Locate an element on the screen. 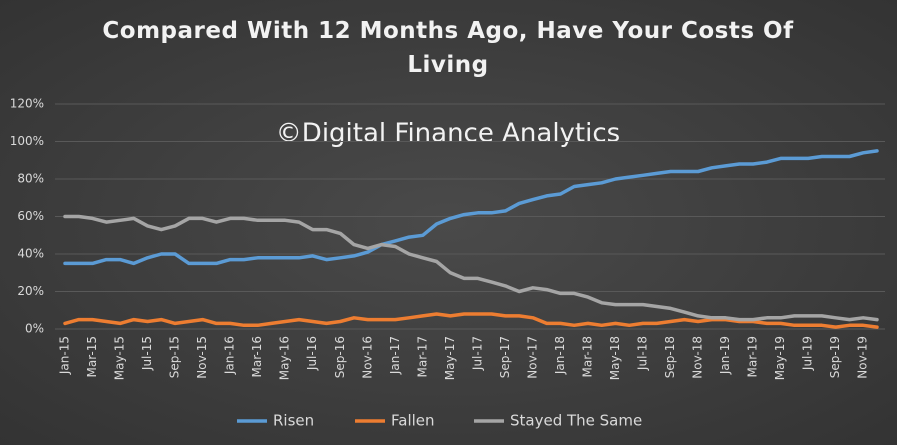 This screenshot has height=445, width=897. y-tick-label: 80% is located at coordinates (30, 179).